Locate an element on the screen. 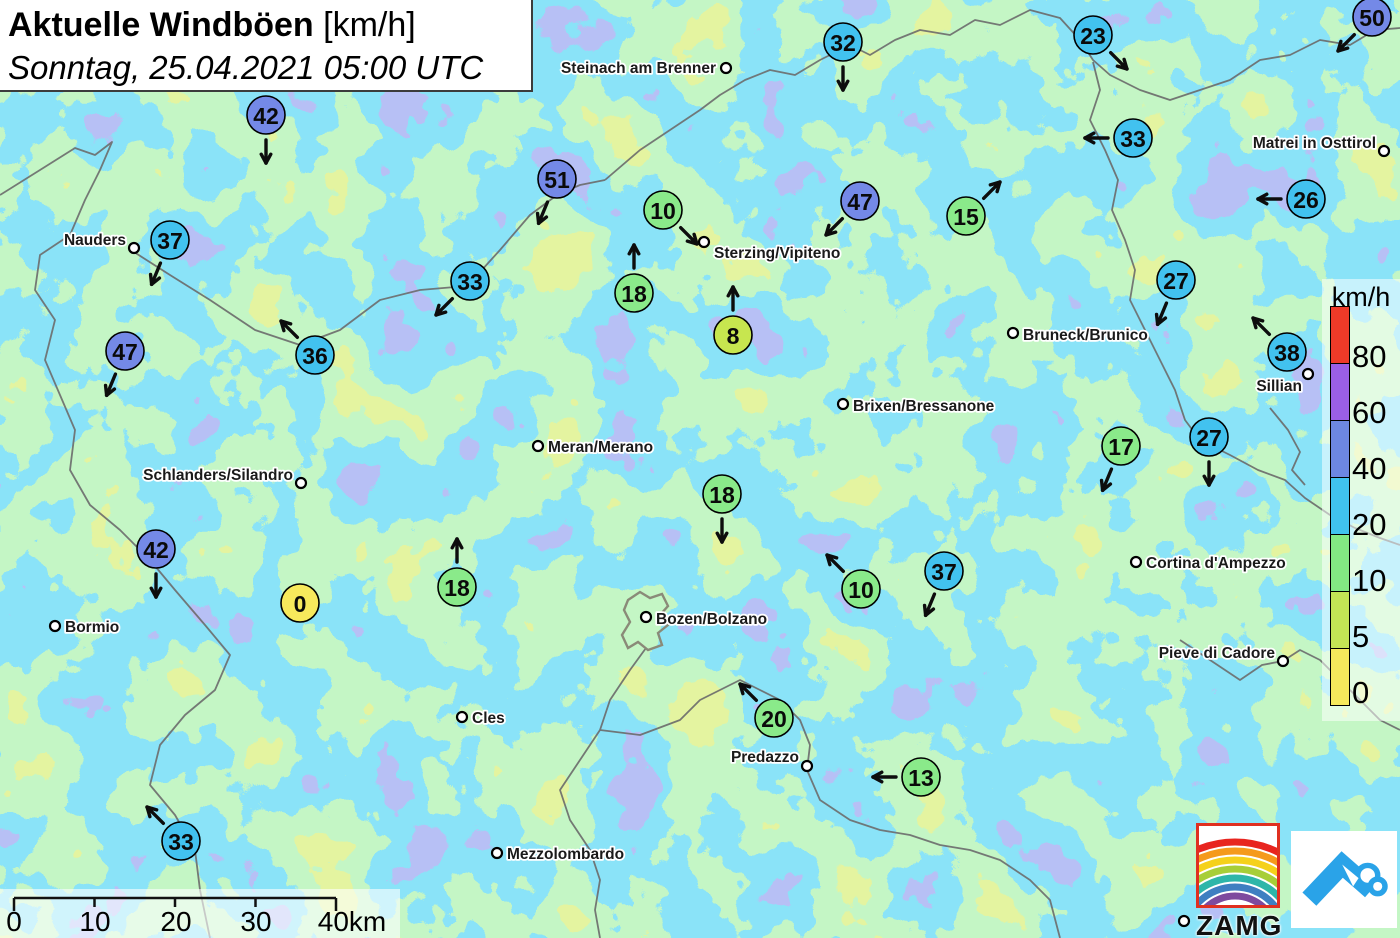  scalebar-graphic: 0 10 20 30 40km is located at coordinates (196, 916).